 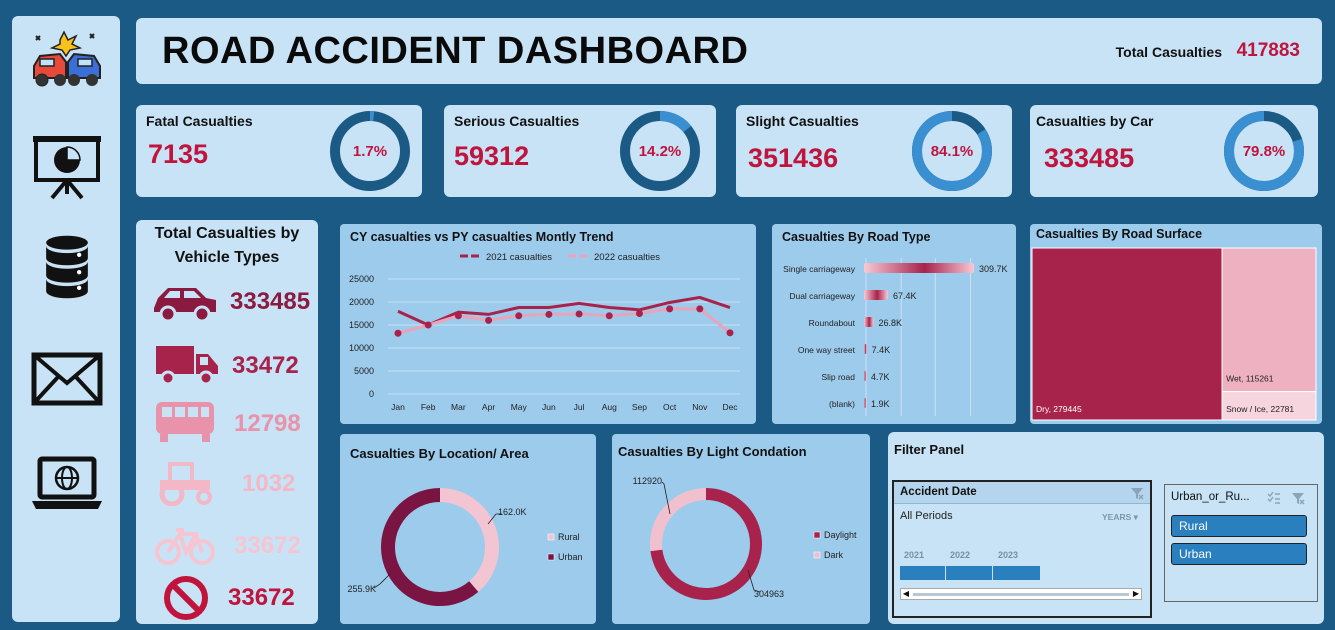 What do you see at coordinates (1174, 334) in the screenshot?
I see `treemap-svg: Dry, 279445 Wet, 115261 Snow / Ice, 22781` at bounding box center [1174, 334].